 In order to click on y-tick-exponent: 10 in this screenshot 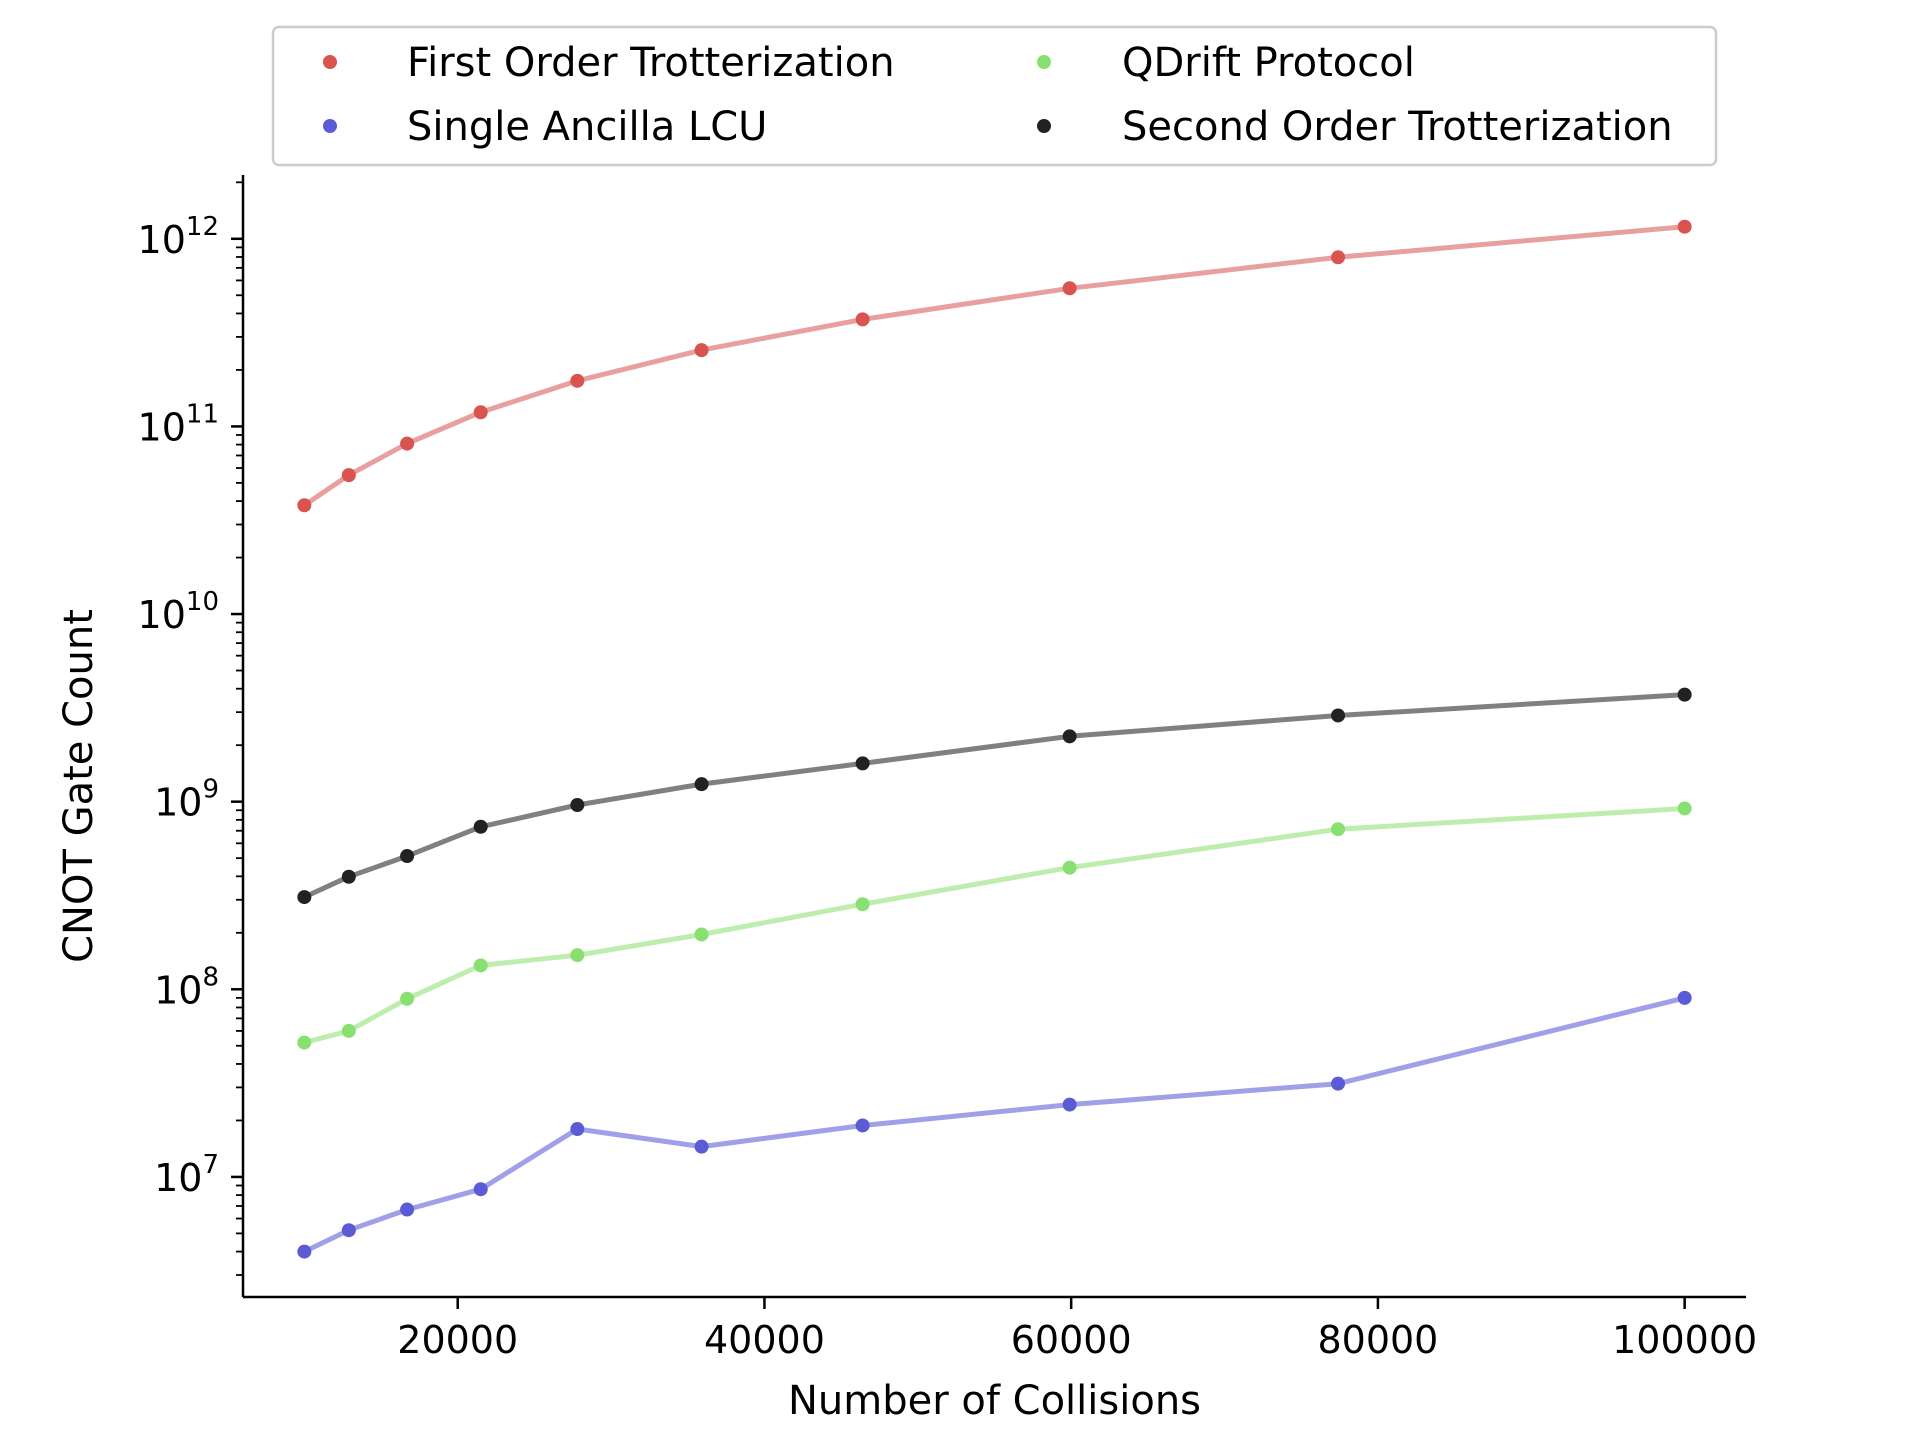, I will do `click(202, 602)`.